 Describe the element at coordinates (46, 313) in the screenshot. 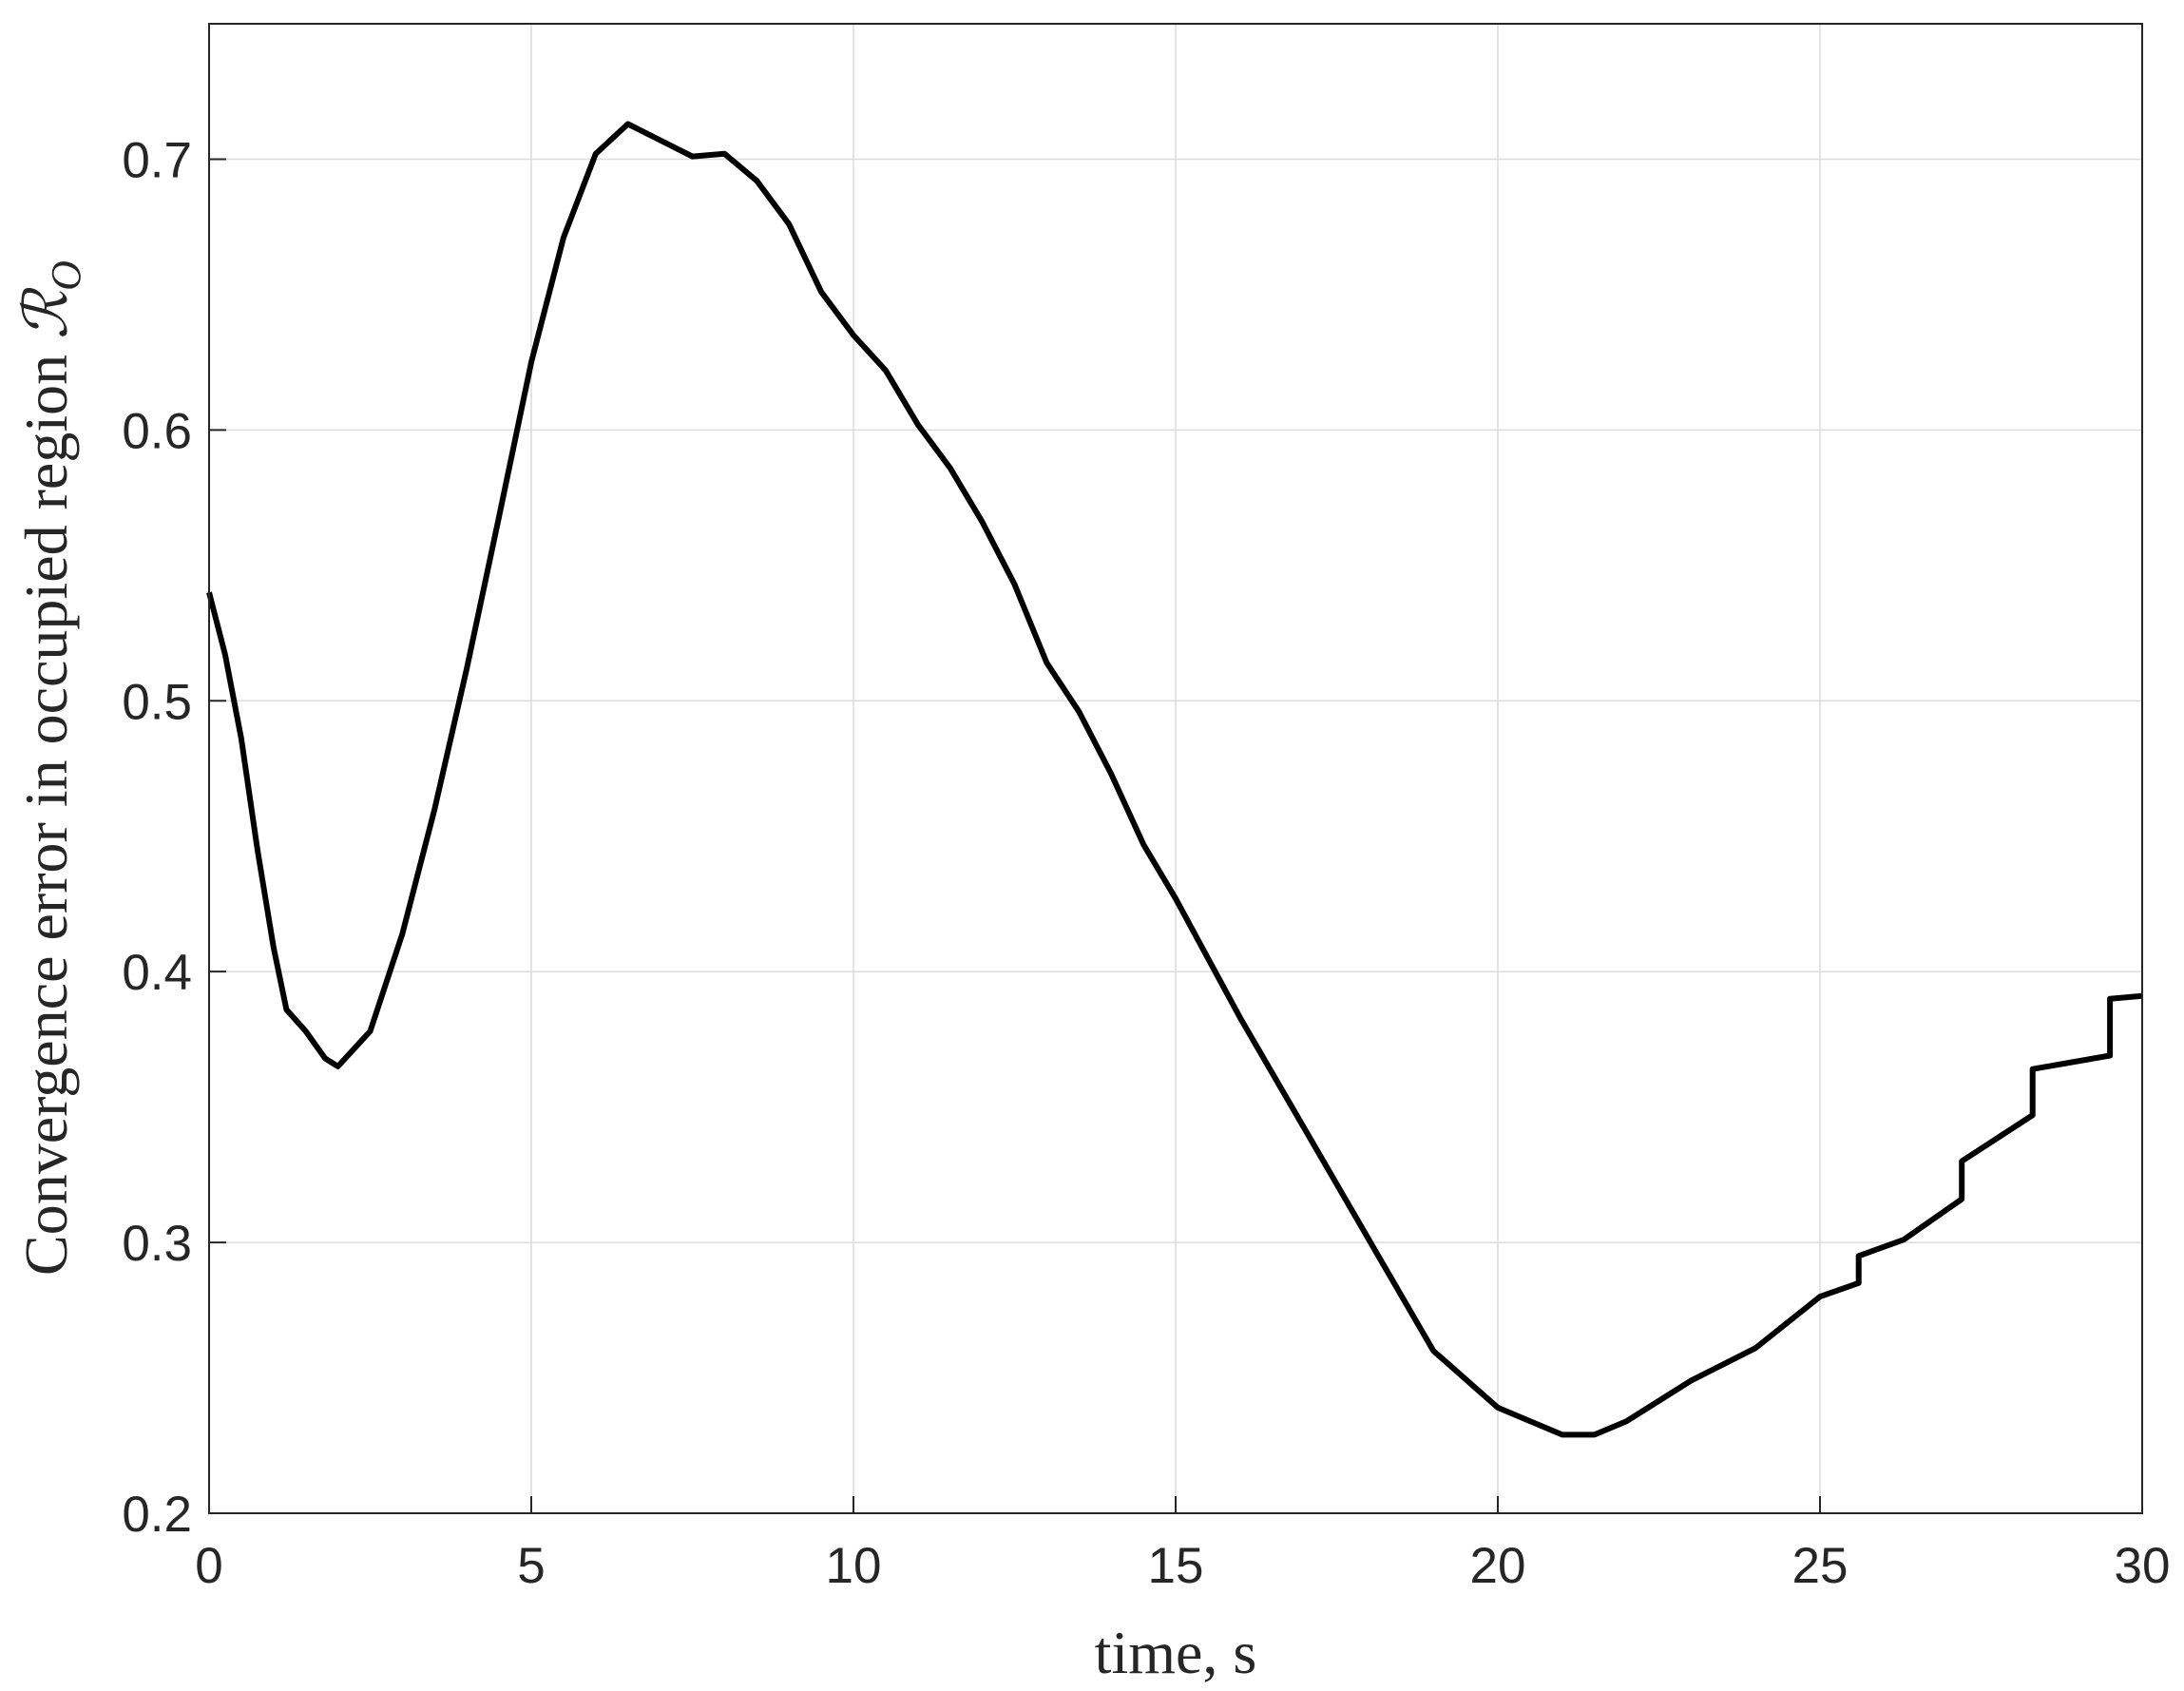

I see `y-axis-label-symbol: ℛ` at that location.